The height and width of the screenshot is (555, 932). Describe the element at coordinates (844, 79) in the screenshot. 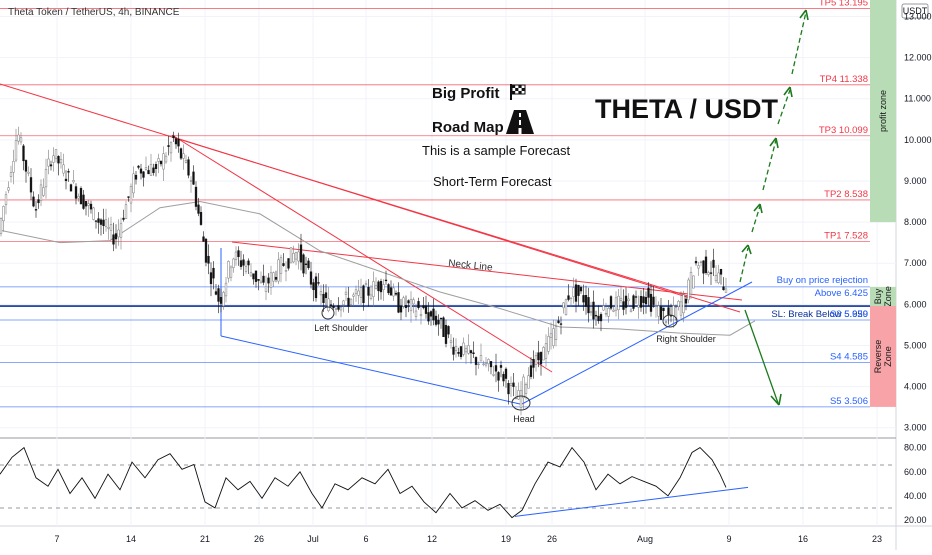

I see `level-label: TP4 11.338` at that location.